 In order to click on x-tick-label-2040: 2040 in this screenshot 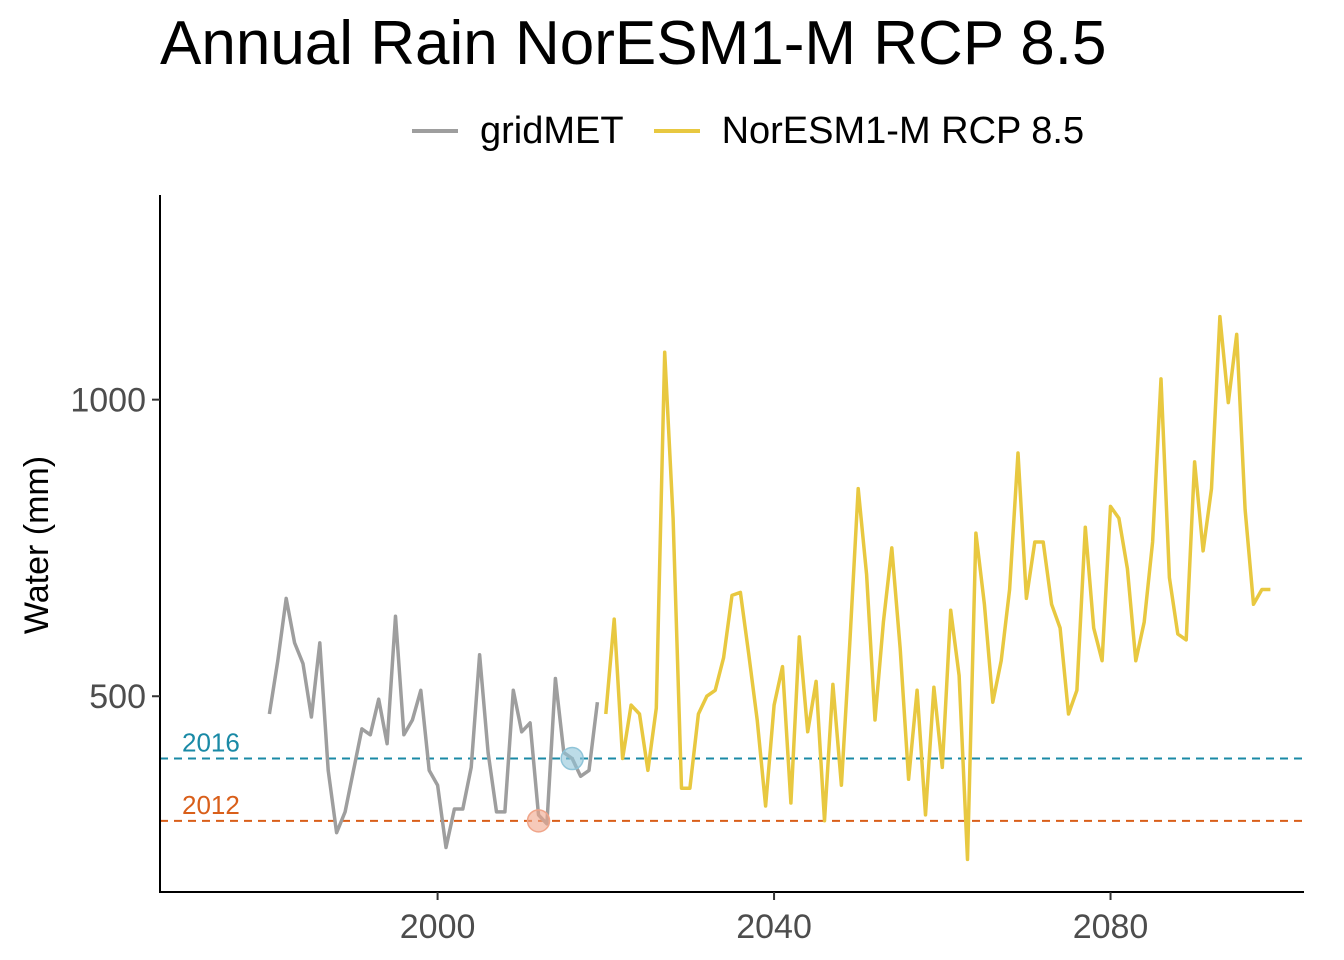, I will do `click(774, 927)`.